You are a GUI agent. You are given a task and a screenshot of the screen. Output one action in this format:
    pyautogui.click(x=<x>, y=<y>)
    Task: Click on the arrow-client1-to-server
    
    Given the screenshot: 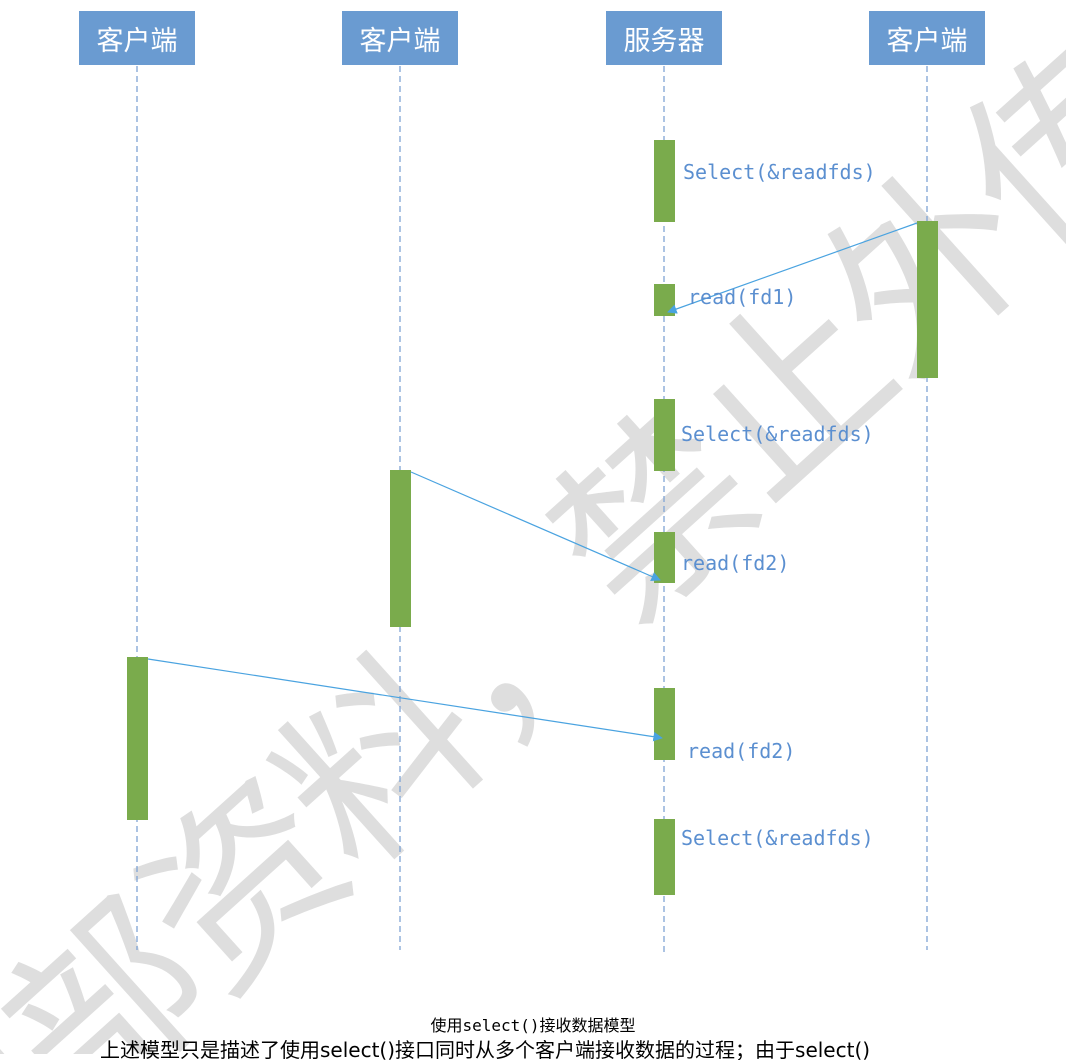 What is the action you would take?
    pyautogui.click(x=405, y=700)
    